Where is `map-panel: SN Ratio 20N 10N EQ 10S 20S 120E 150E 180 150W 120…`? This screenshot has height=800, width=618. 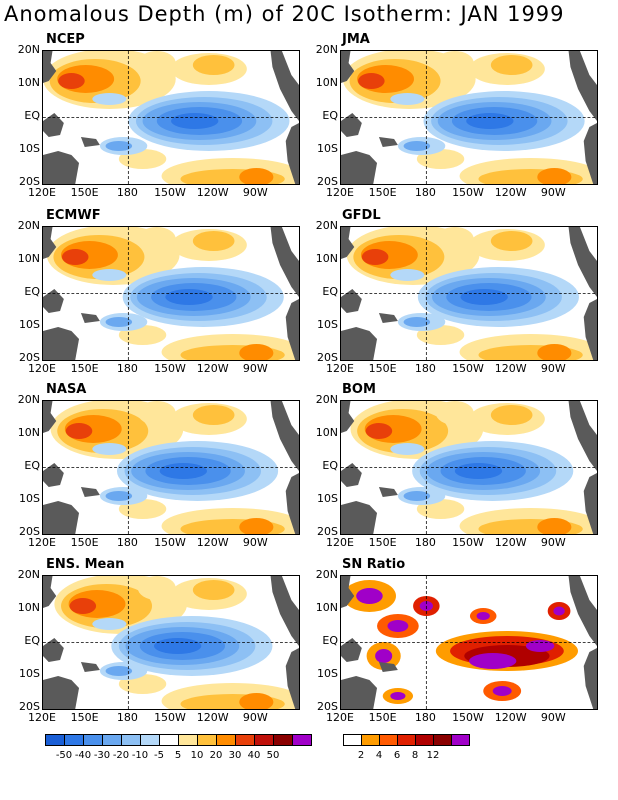 map-panel: SN Ratio 20N 10N EQ 10S 20S 120E 150E 180 150W 120… is located at coordinates (448, 640).